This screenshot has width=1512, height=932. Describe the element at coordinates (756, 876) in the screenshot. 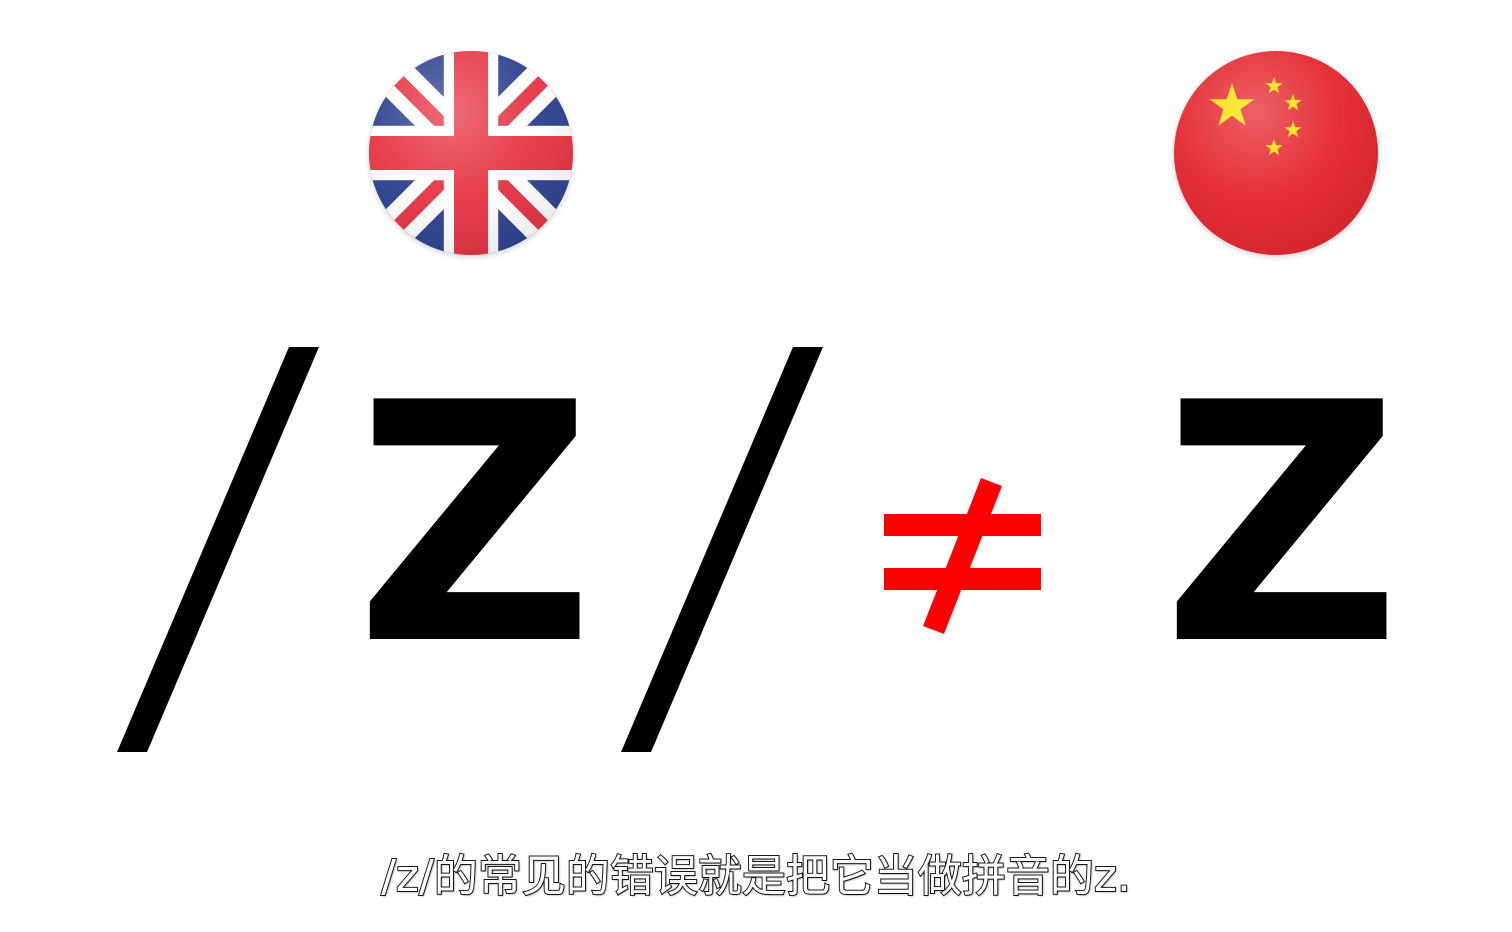

I see `subtitle-caption: /z/的常见的错误就是把它当做拼音的z.` at that location.